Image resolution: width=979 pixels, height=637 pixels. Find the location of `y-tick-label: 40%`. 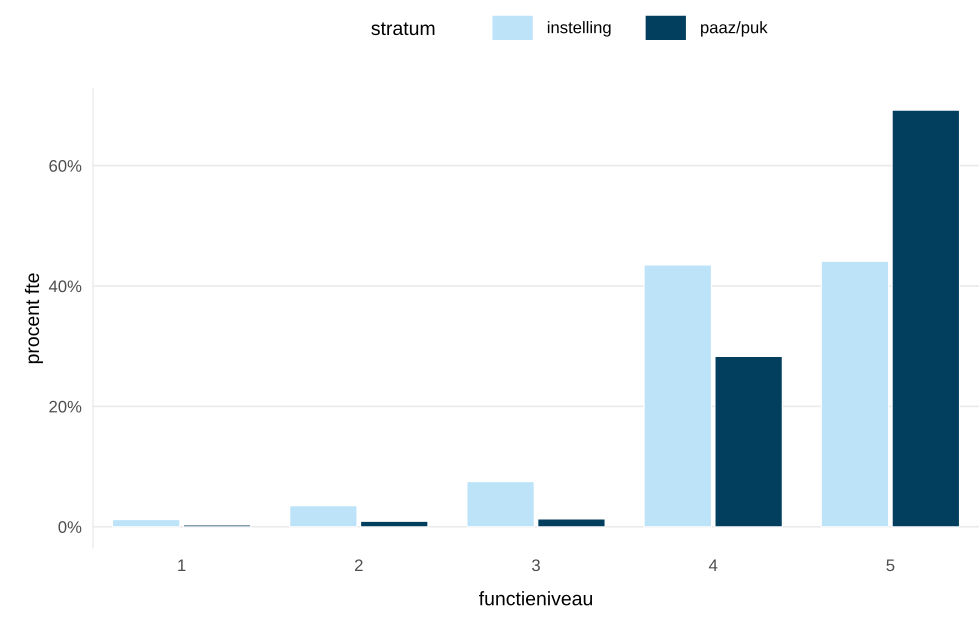

y-tick-label: 40% is located at coordinates (65, 286).